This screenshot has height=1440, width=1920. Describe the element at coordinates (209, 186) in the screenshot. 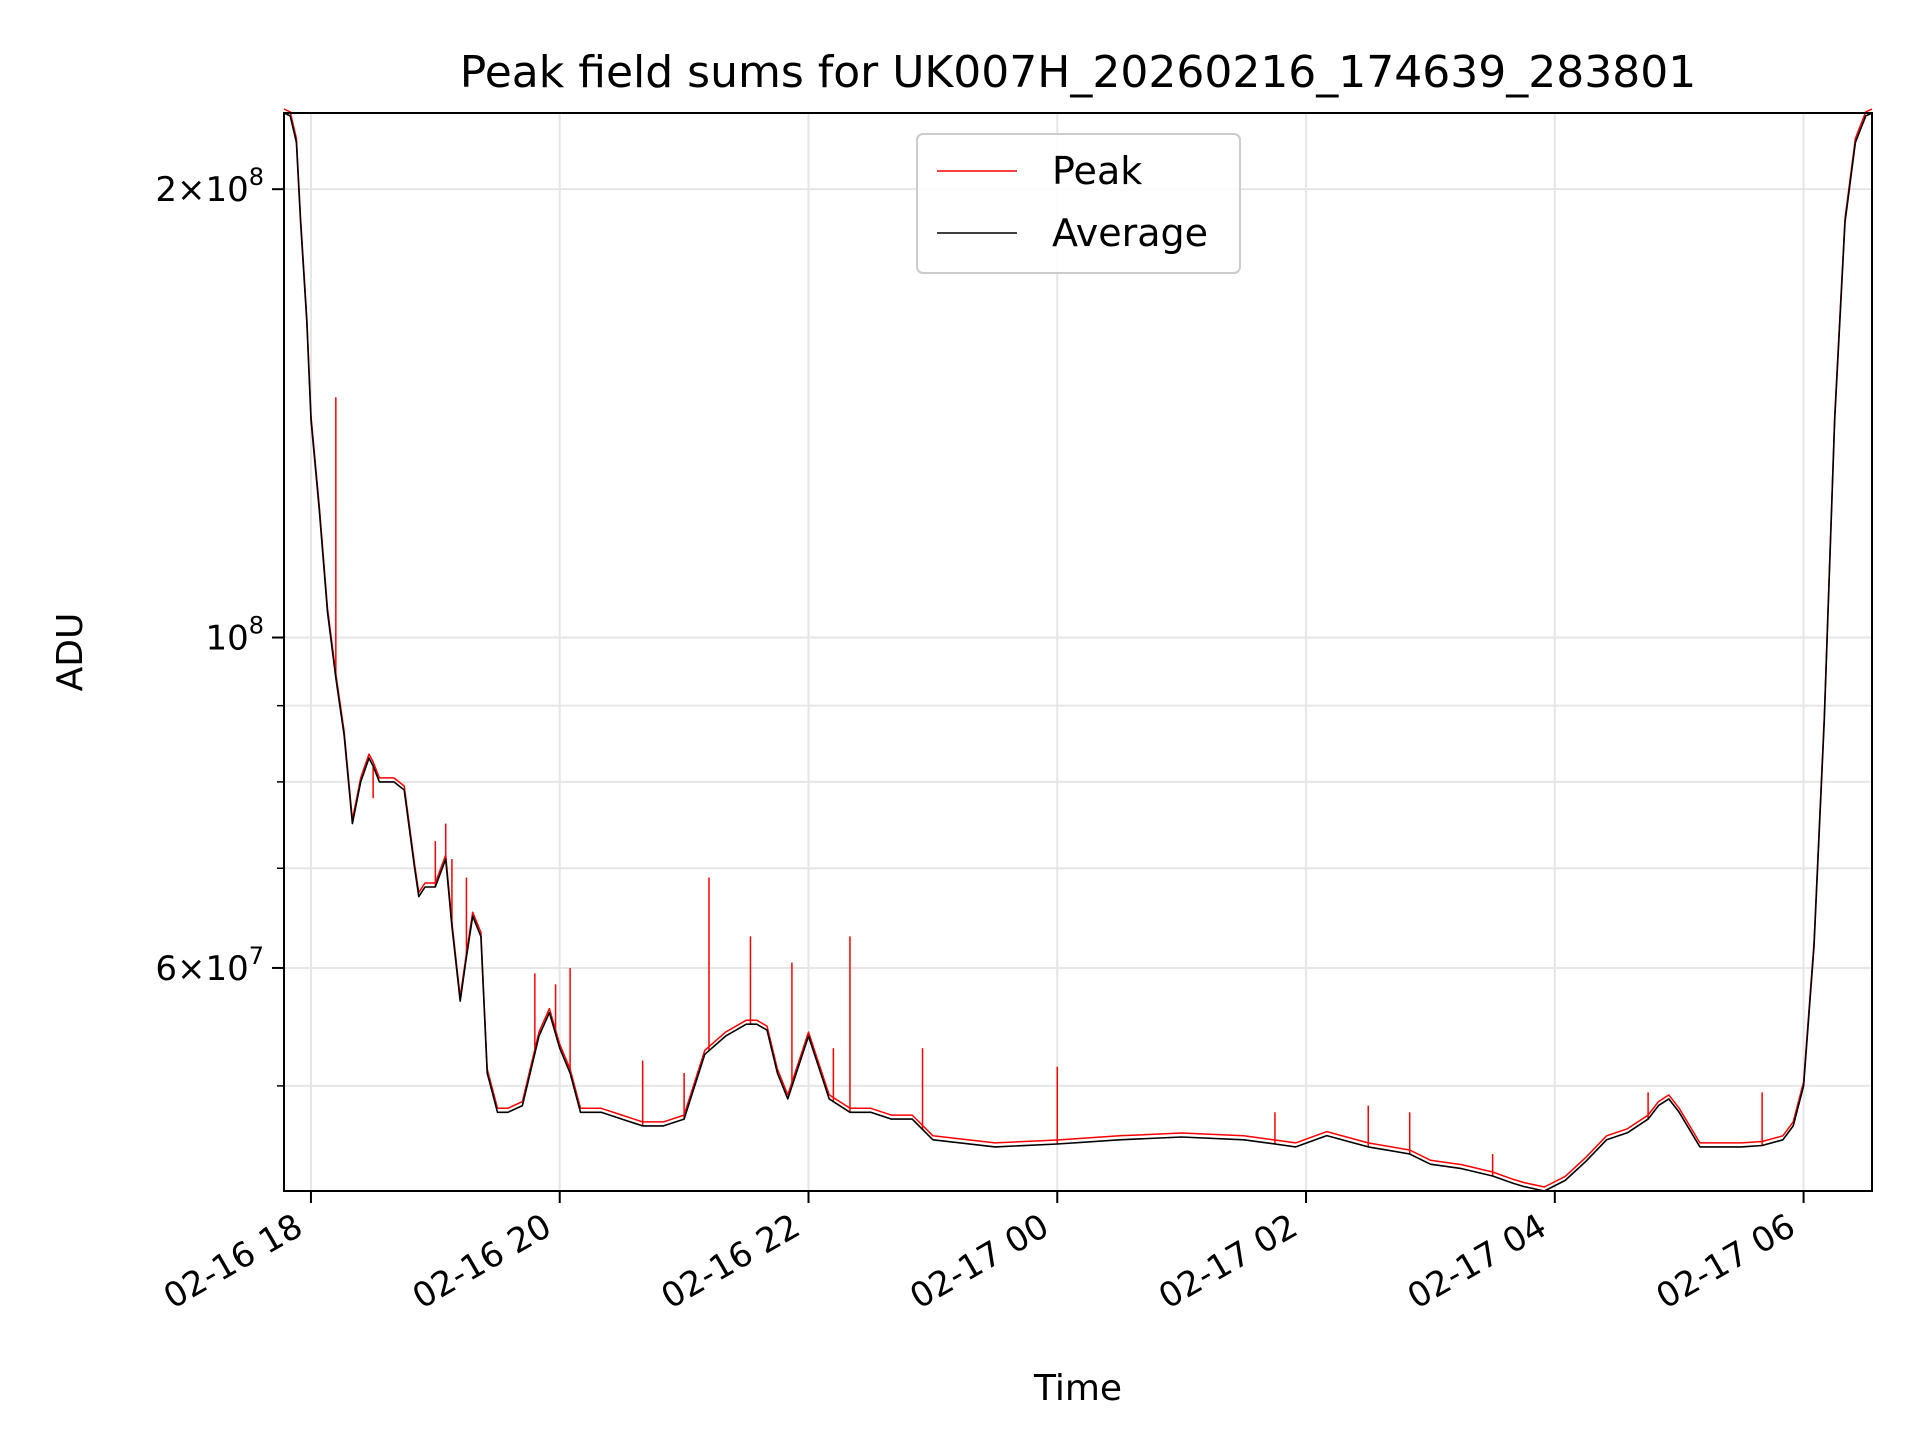

I see `y-tick-label: 2×108` at that location.